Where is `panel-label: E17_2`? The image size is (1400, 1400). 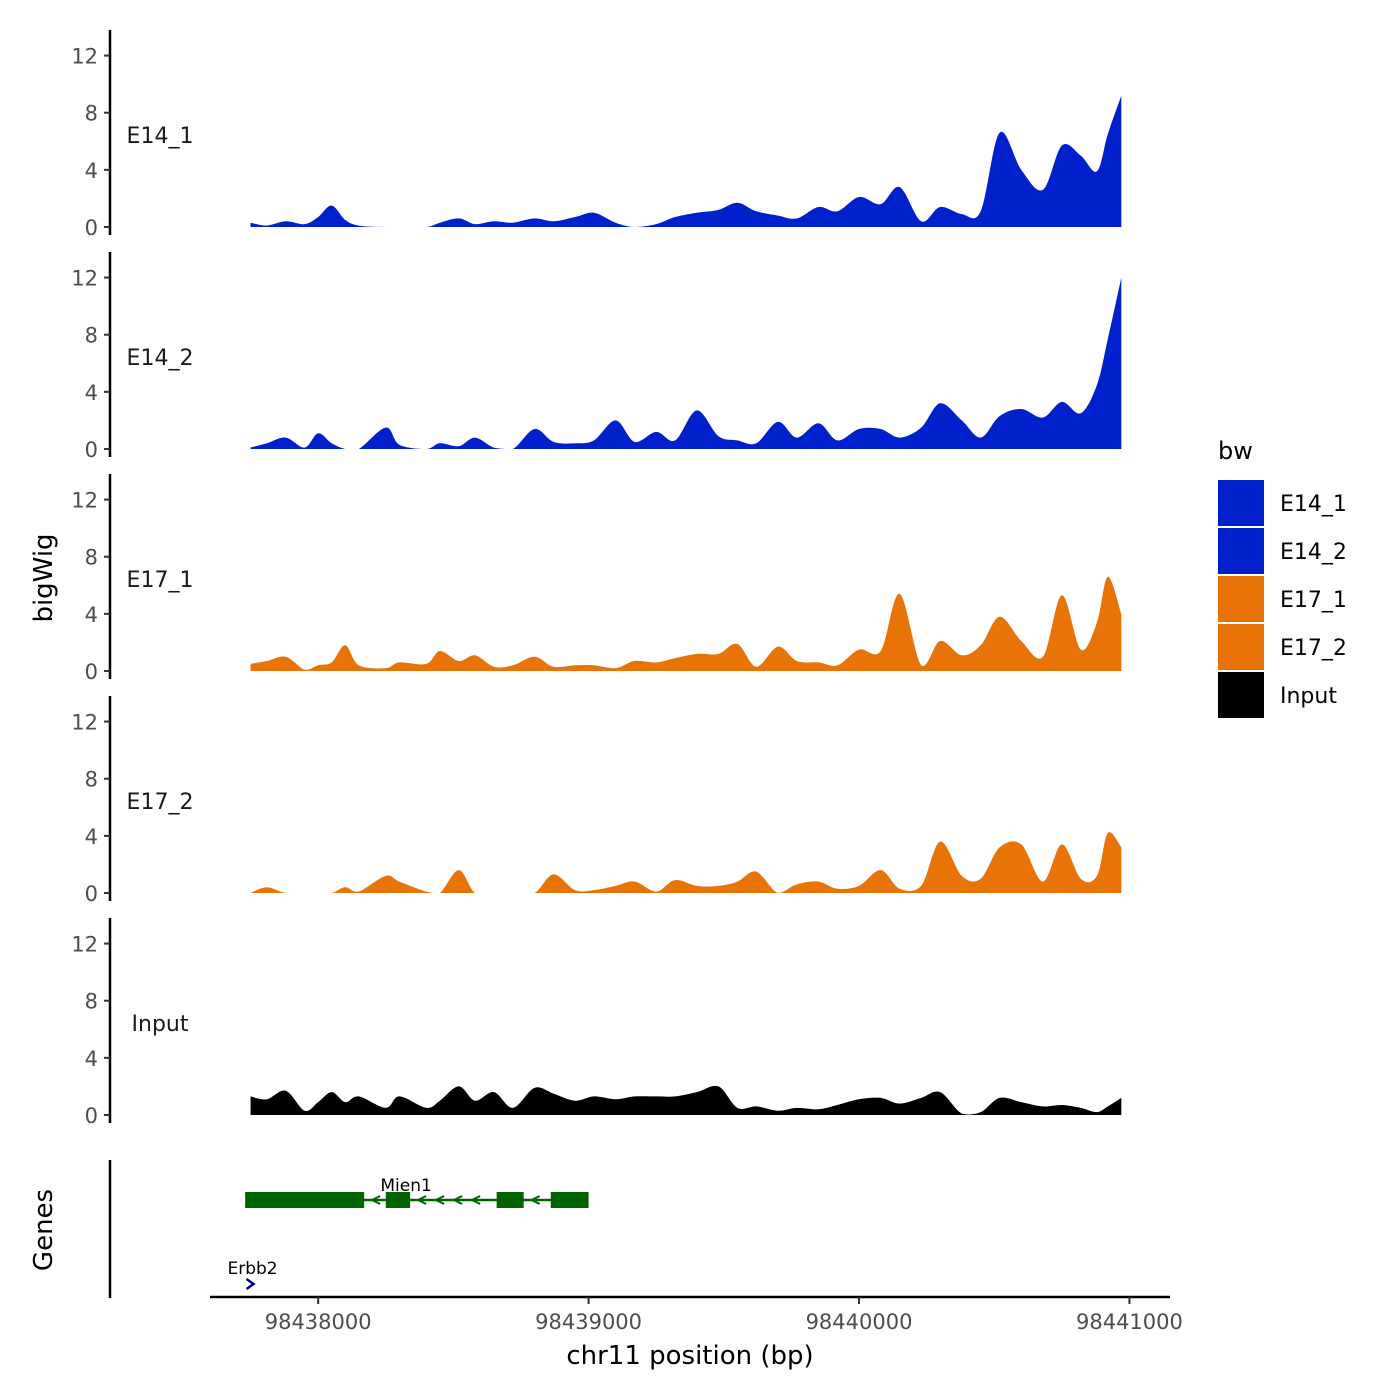 panel-label: E17_2 is located at coordinates (160, 802).